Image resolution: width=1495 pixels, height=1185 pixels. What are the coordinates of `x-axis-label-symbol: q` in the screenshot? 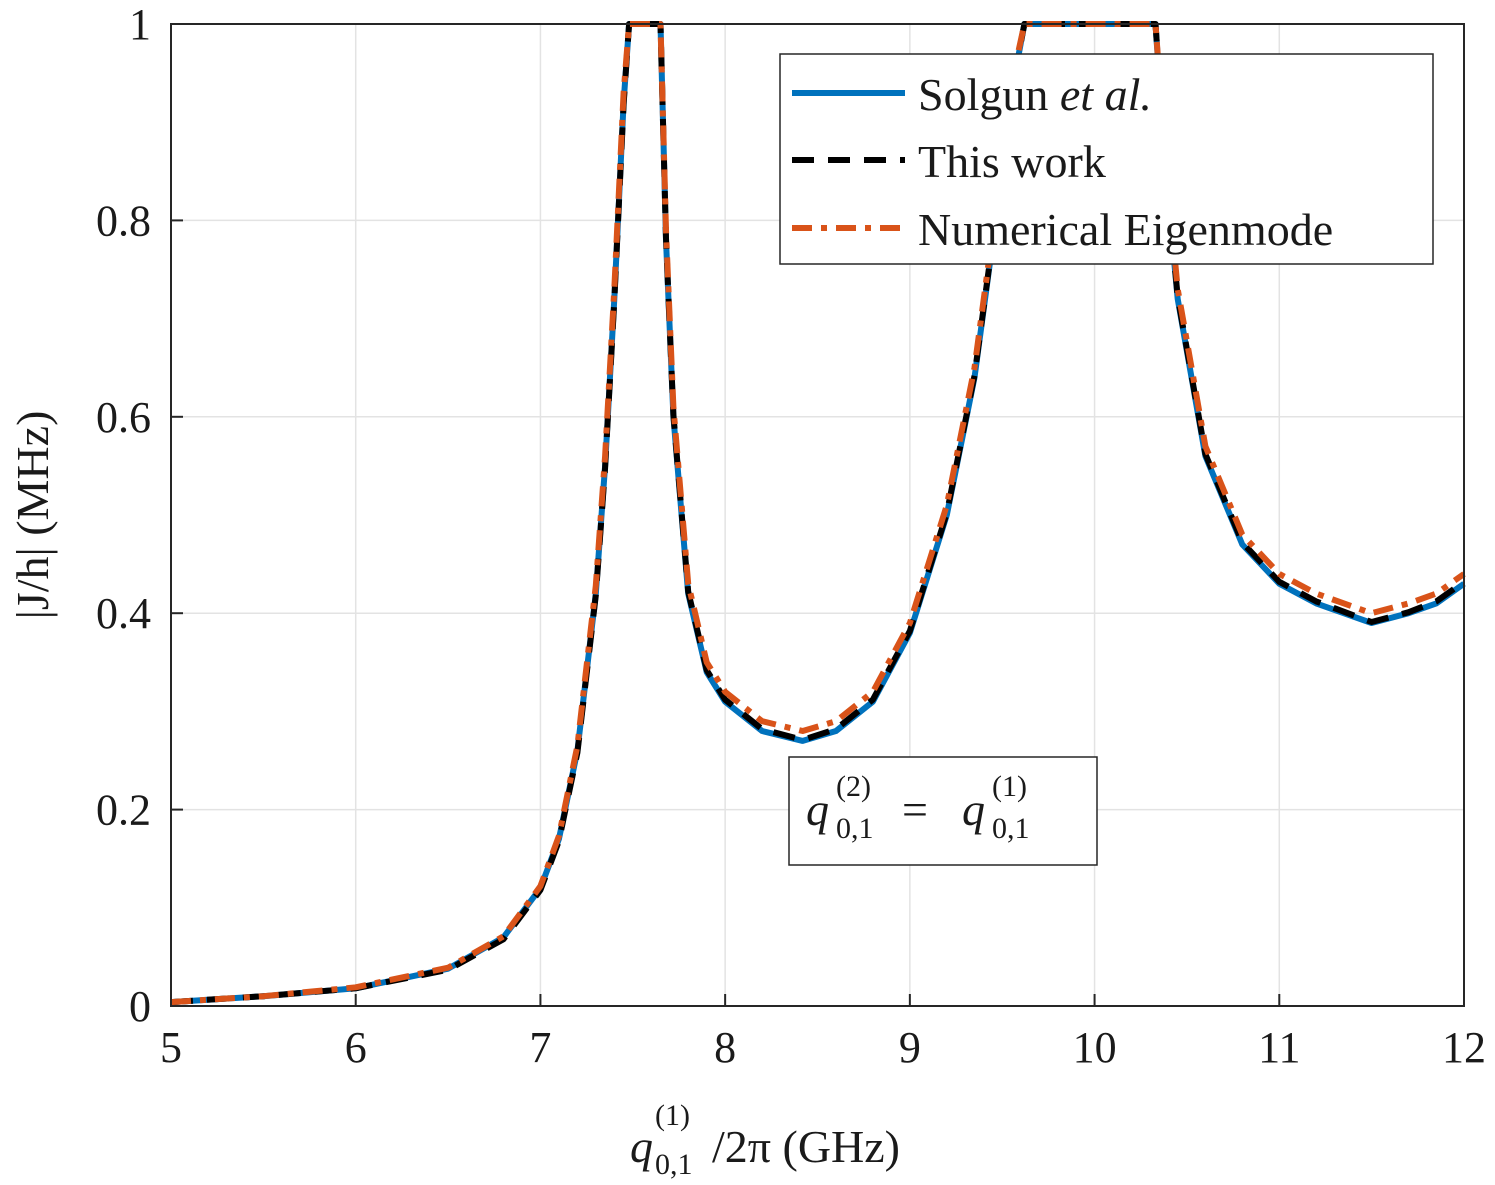 It's located at (641, 1146).